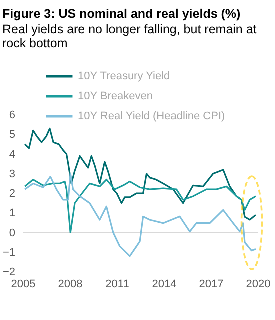  What do you see at coordinates (121, 14) in the screenshot?
I see `chart-title: Figure 3: US nominal and real yields (%)` at bounding box center [121, 14].